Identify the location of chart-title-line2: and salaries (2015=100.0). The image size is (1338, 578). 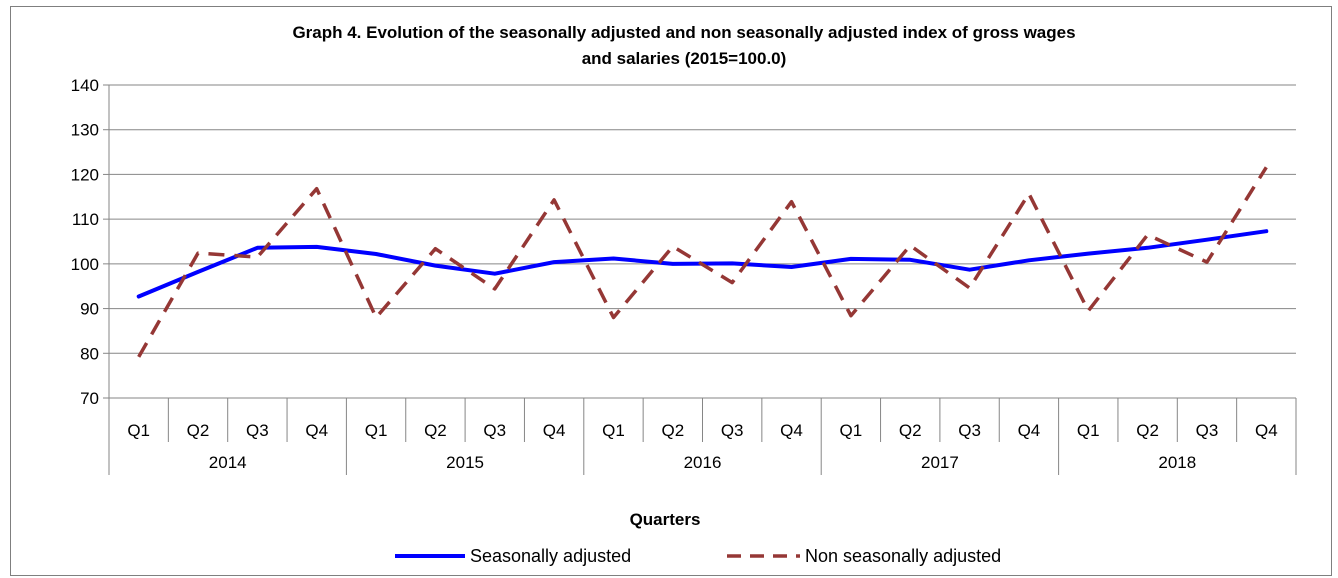
(684, 58).